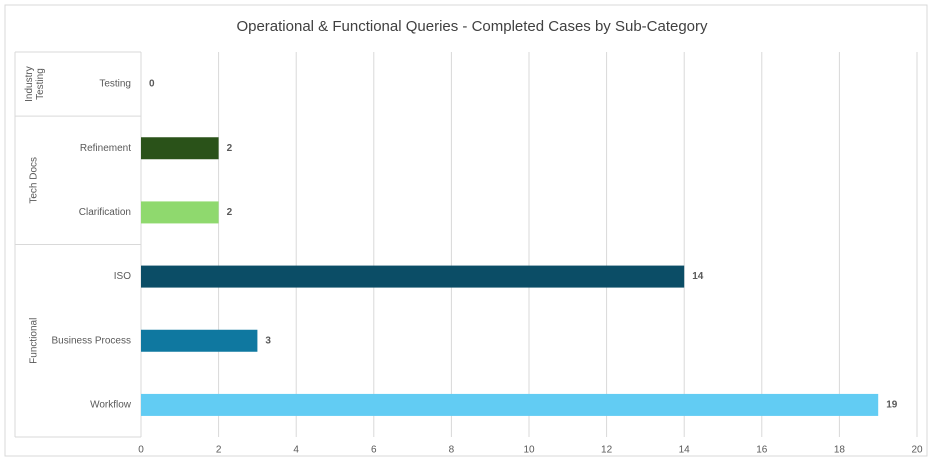  Describe the element at coordinates (452, 450) in the screenshot. I see `x-tick-label: 8` at that location.